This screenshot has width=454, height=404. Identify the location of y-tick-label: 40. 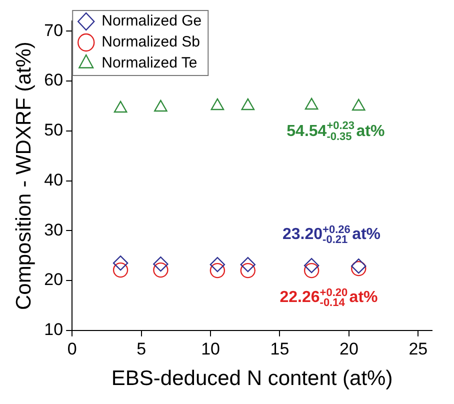
(54, 180).